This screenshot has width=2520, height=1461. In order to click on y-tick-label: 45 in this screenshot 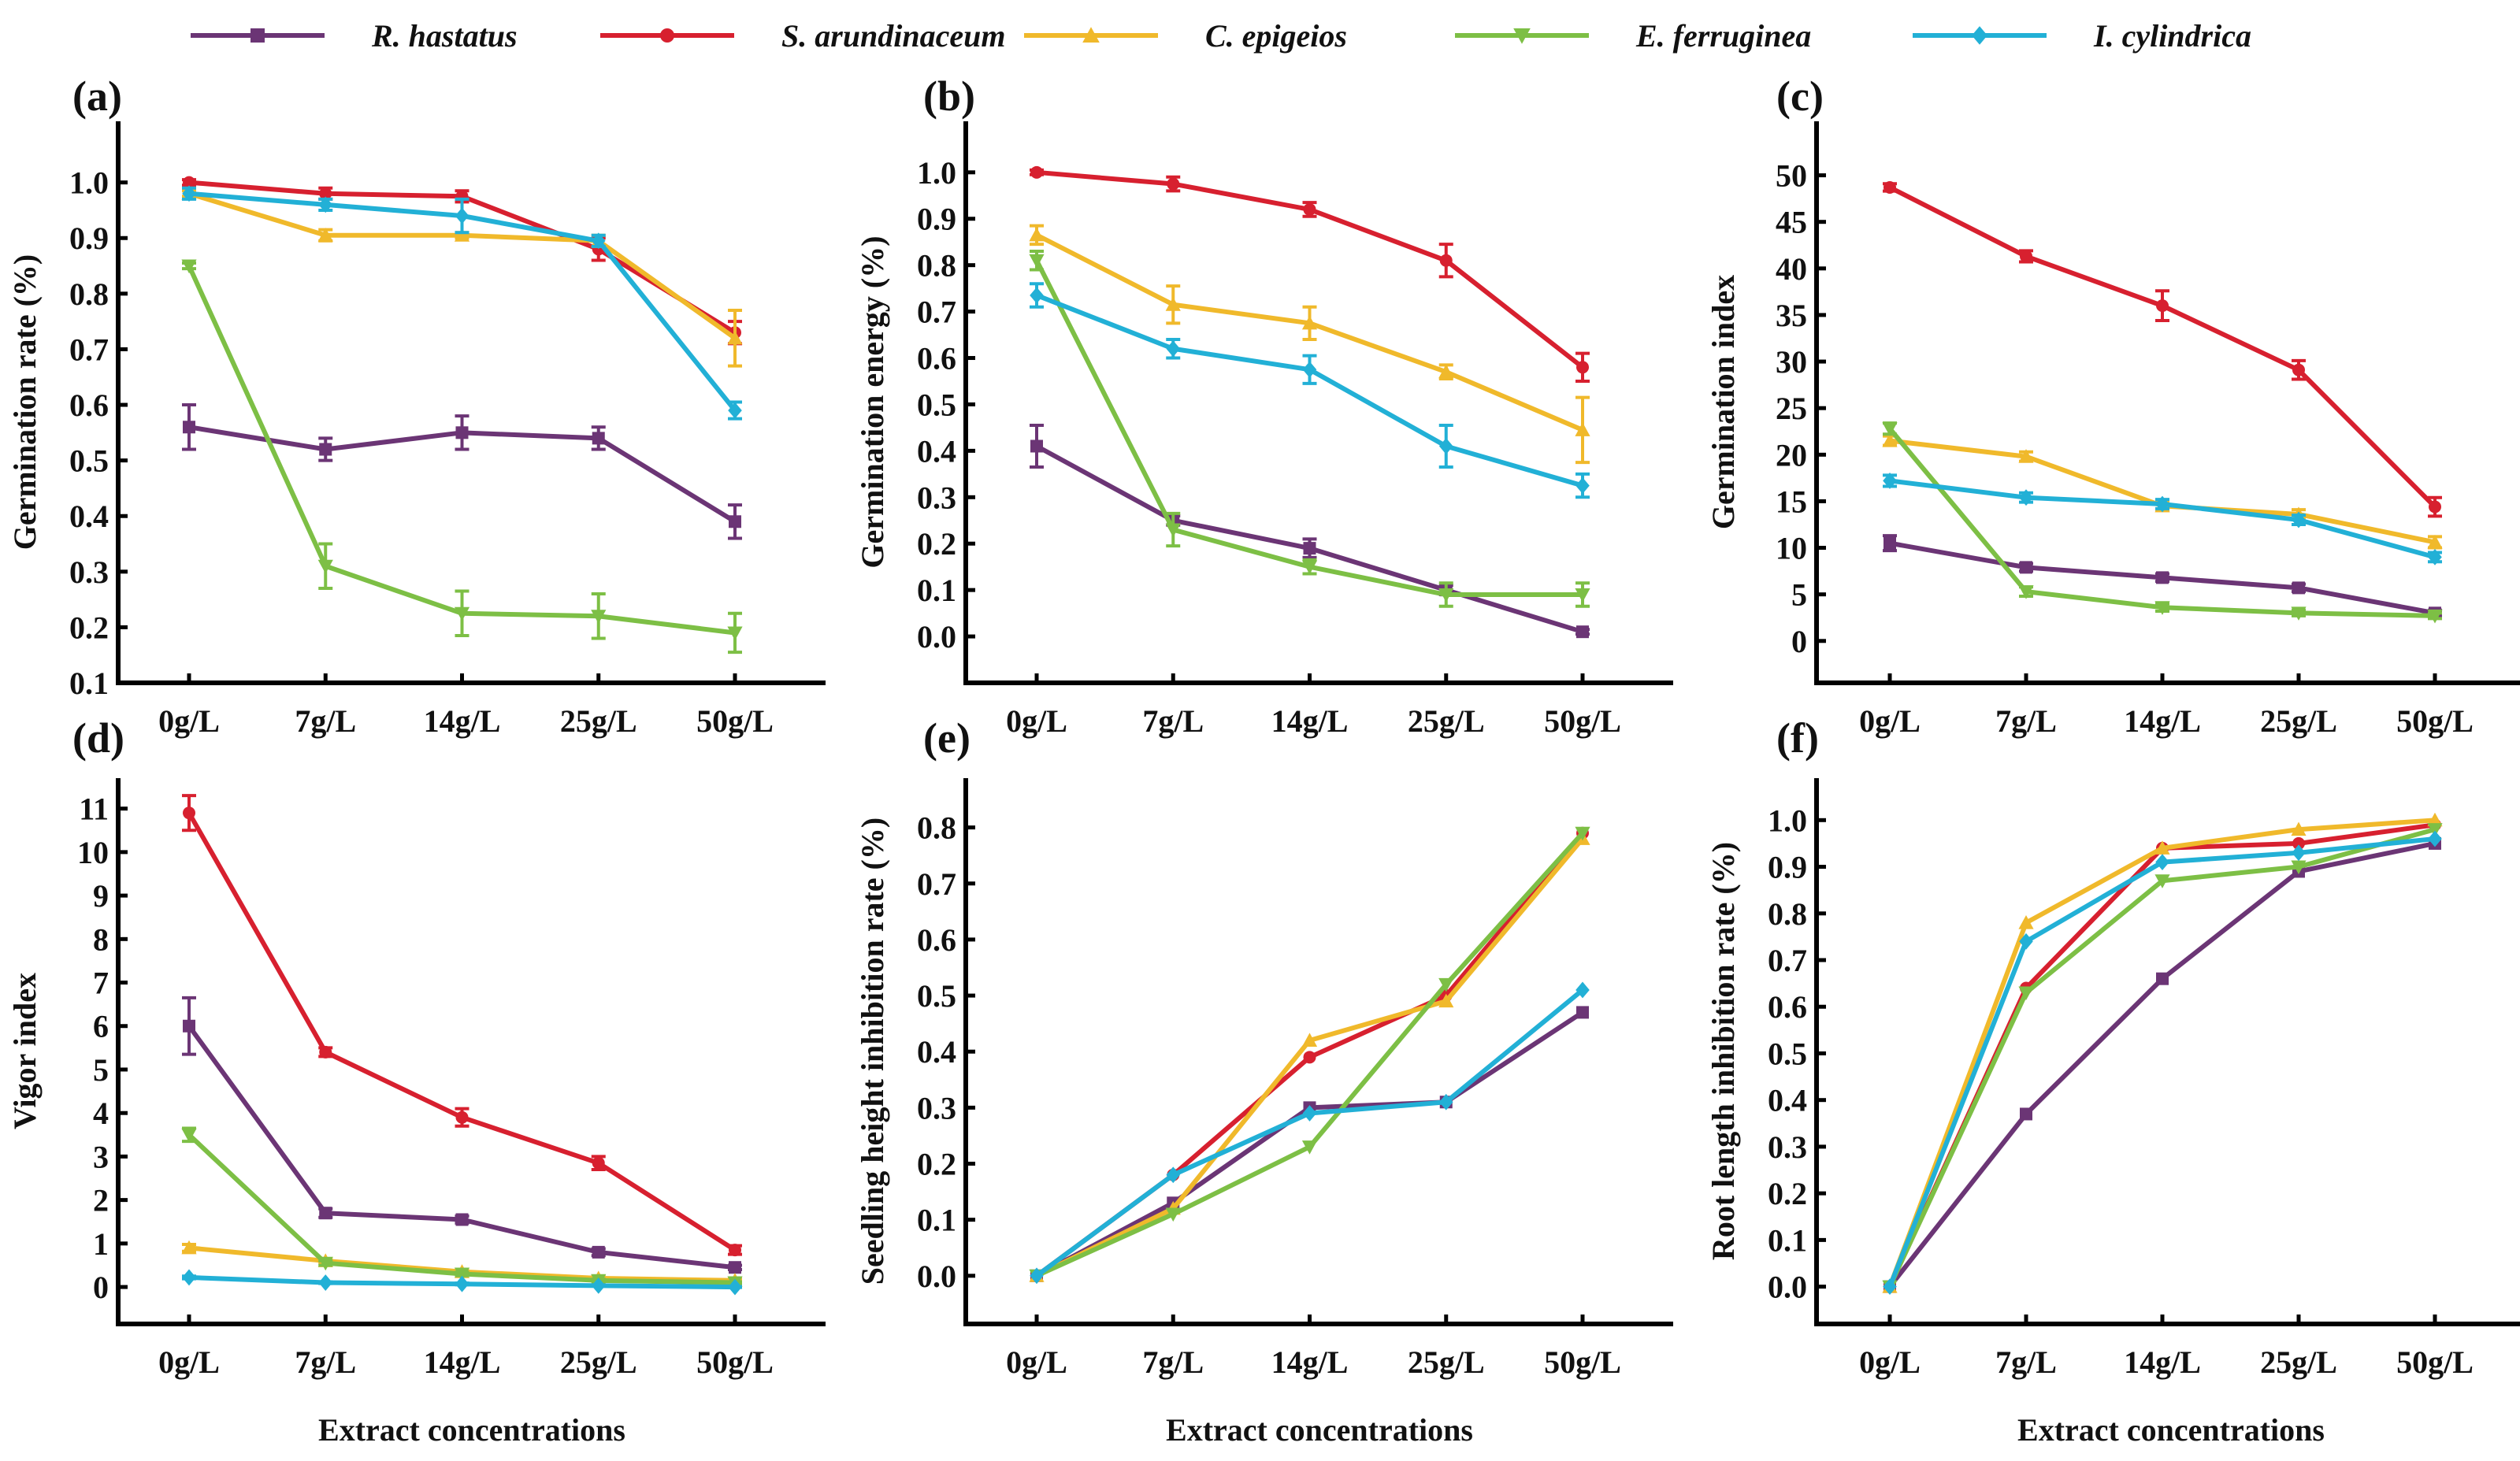, I will do `click(1791, 222)`.